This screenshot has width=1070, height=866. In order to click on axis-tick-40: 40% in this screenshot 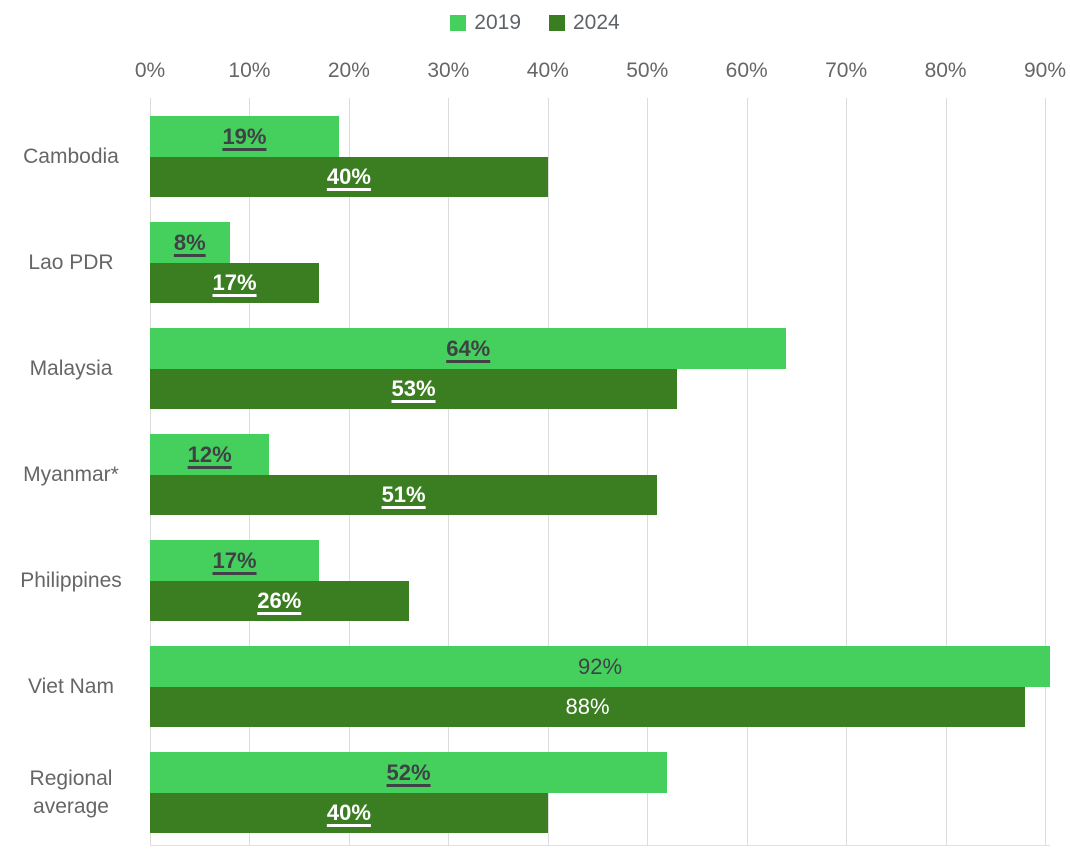, I will do `click(547, 70)`.